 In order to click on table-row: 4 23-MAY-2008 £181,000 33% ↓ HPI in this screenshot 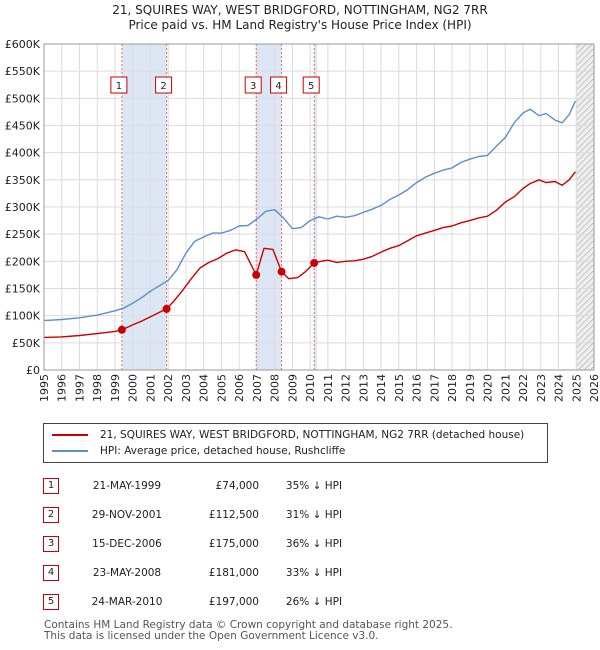, I will do `click(206, 572)`.